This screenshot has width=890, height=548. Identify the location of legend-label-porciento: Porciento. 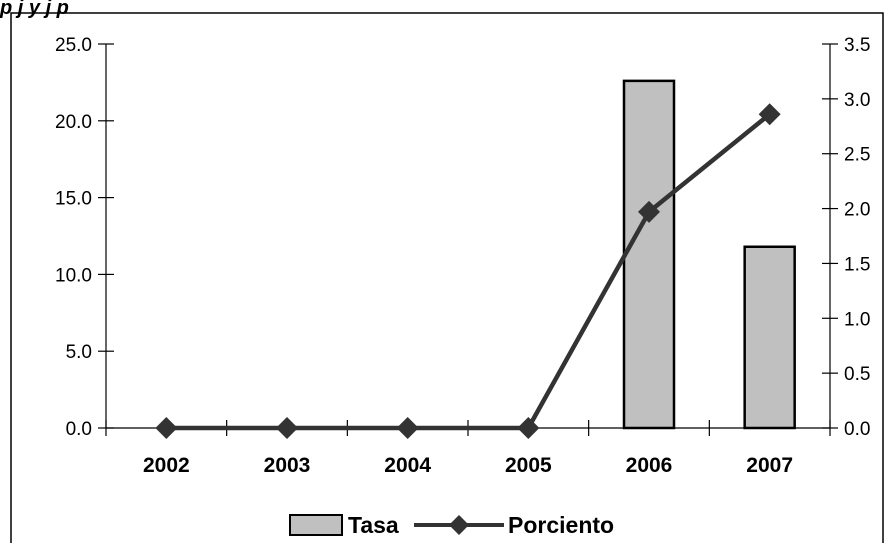
(561, 525).